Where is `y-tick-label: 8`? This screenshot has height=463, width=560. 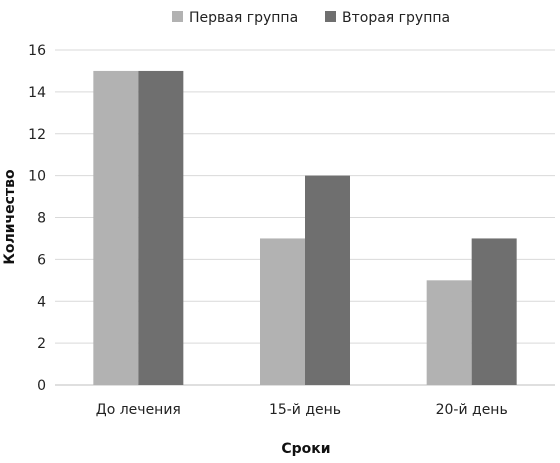
y-tick-label: 8 is located at coordinates (41, 219).